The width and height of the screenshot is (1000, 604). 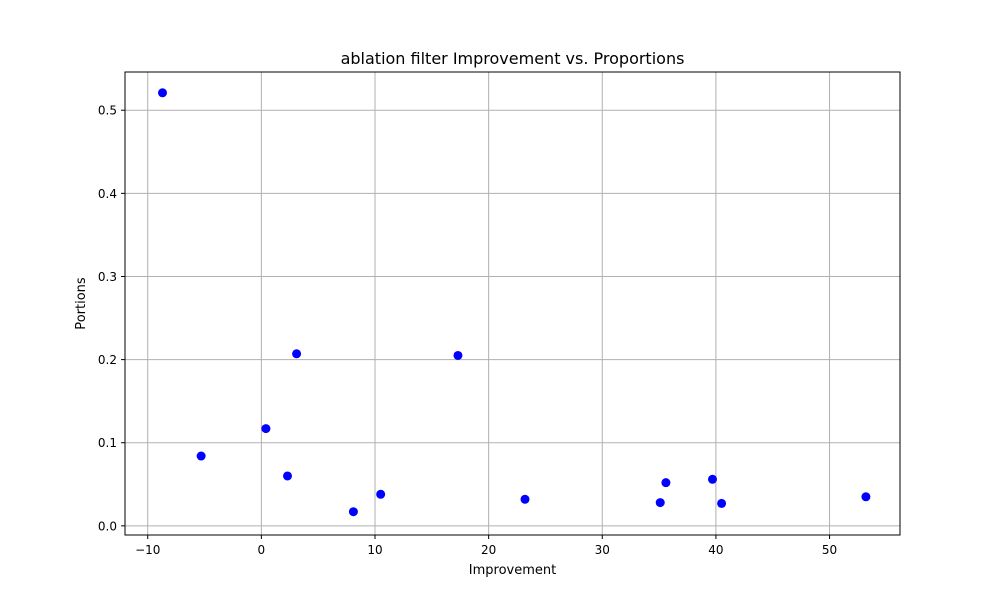 I want to click on x-tick-label: 20, so click(x=488, y=550).